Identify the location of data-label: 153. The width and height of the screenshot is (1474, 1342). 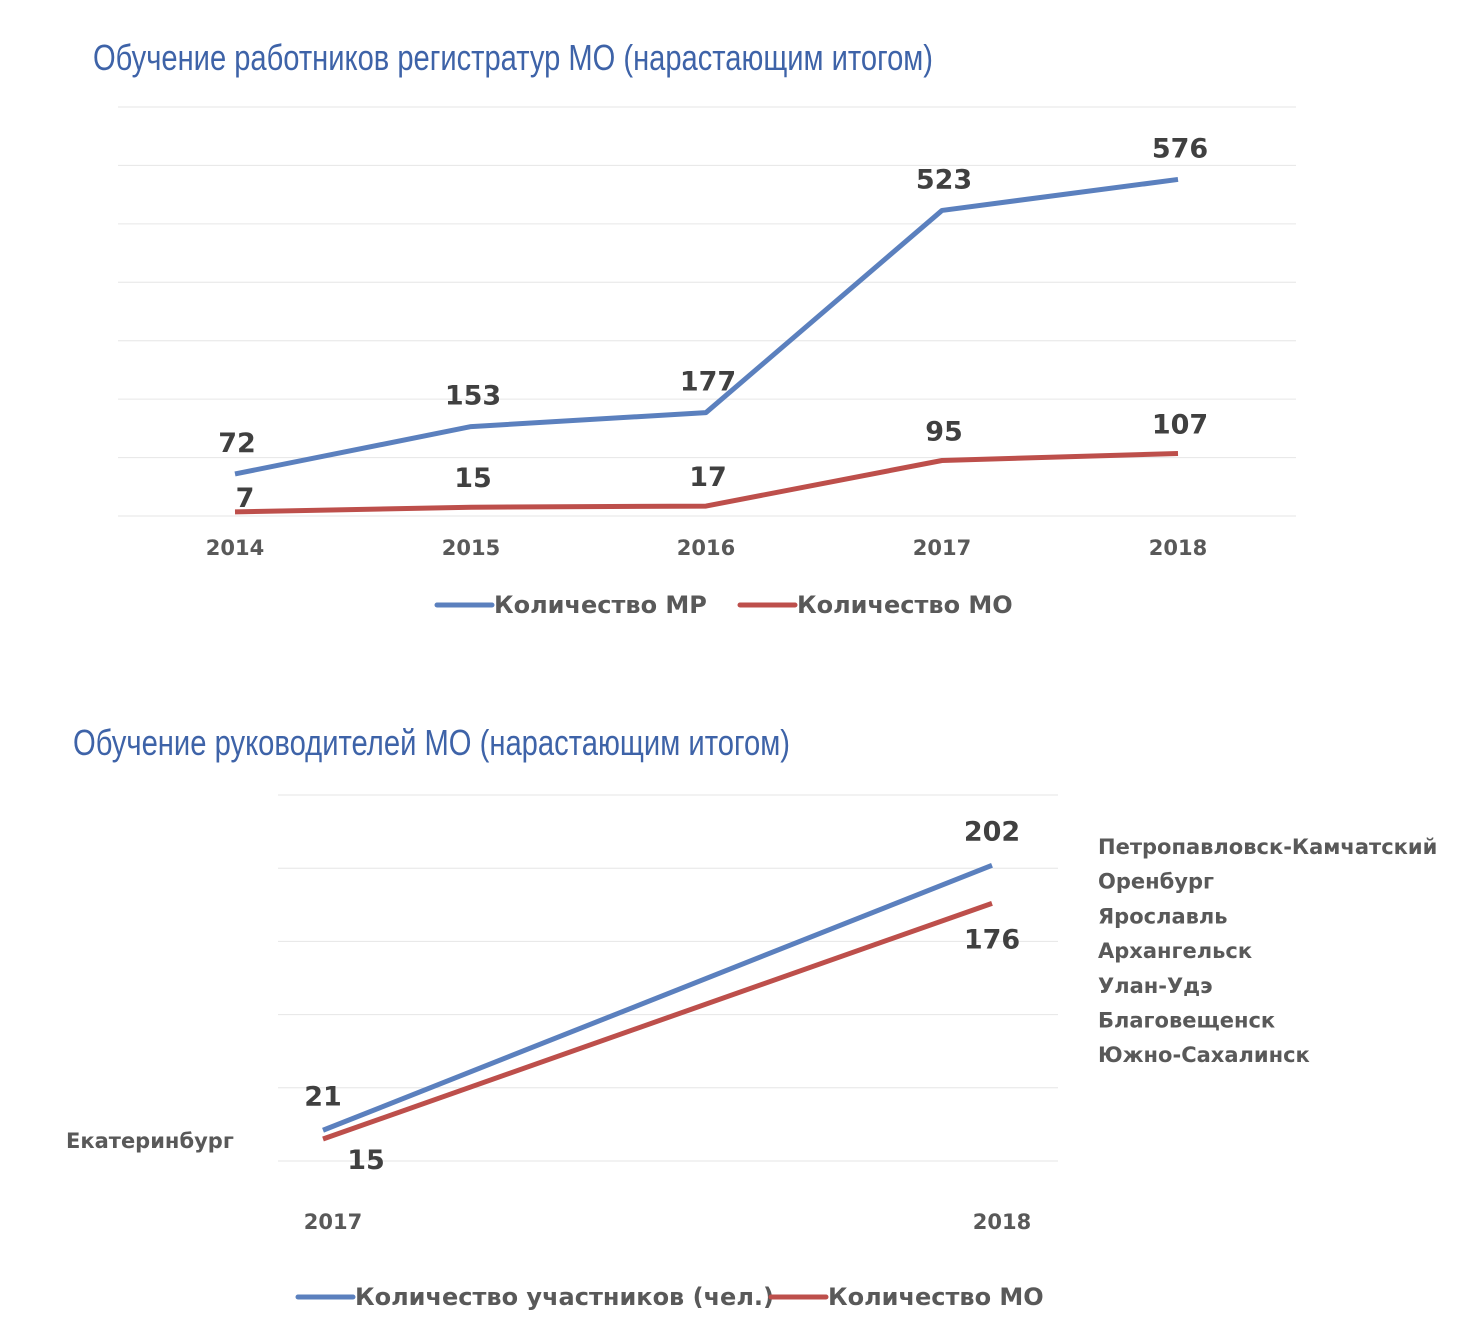
(473, 396).